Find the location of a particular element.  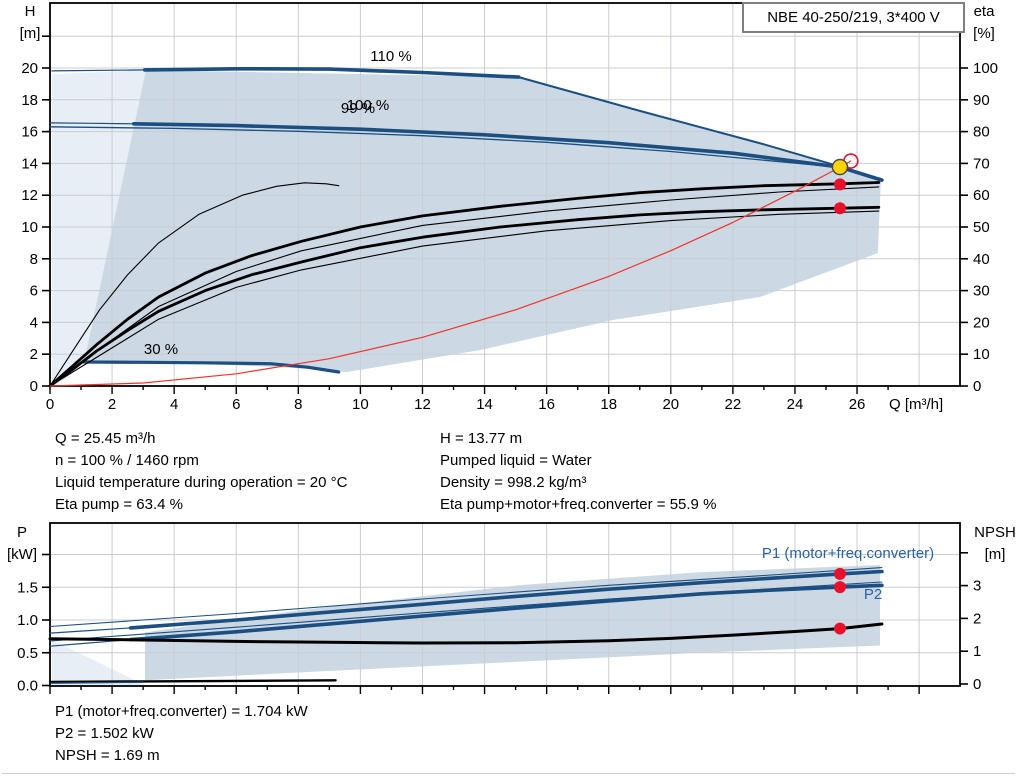

p-low-blue is located at coordinates (97, 682).